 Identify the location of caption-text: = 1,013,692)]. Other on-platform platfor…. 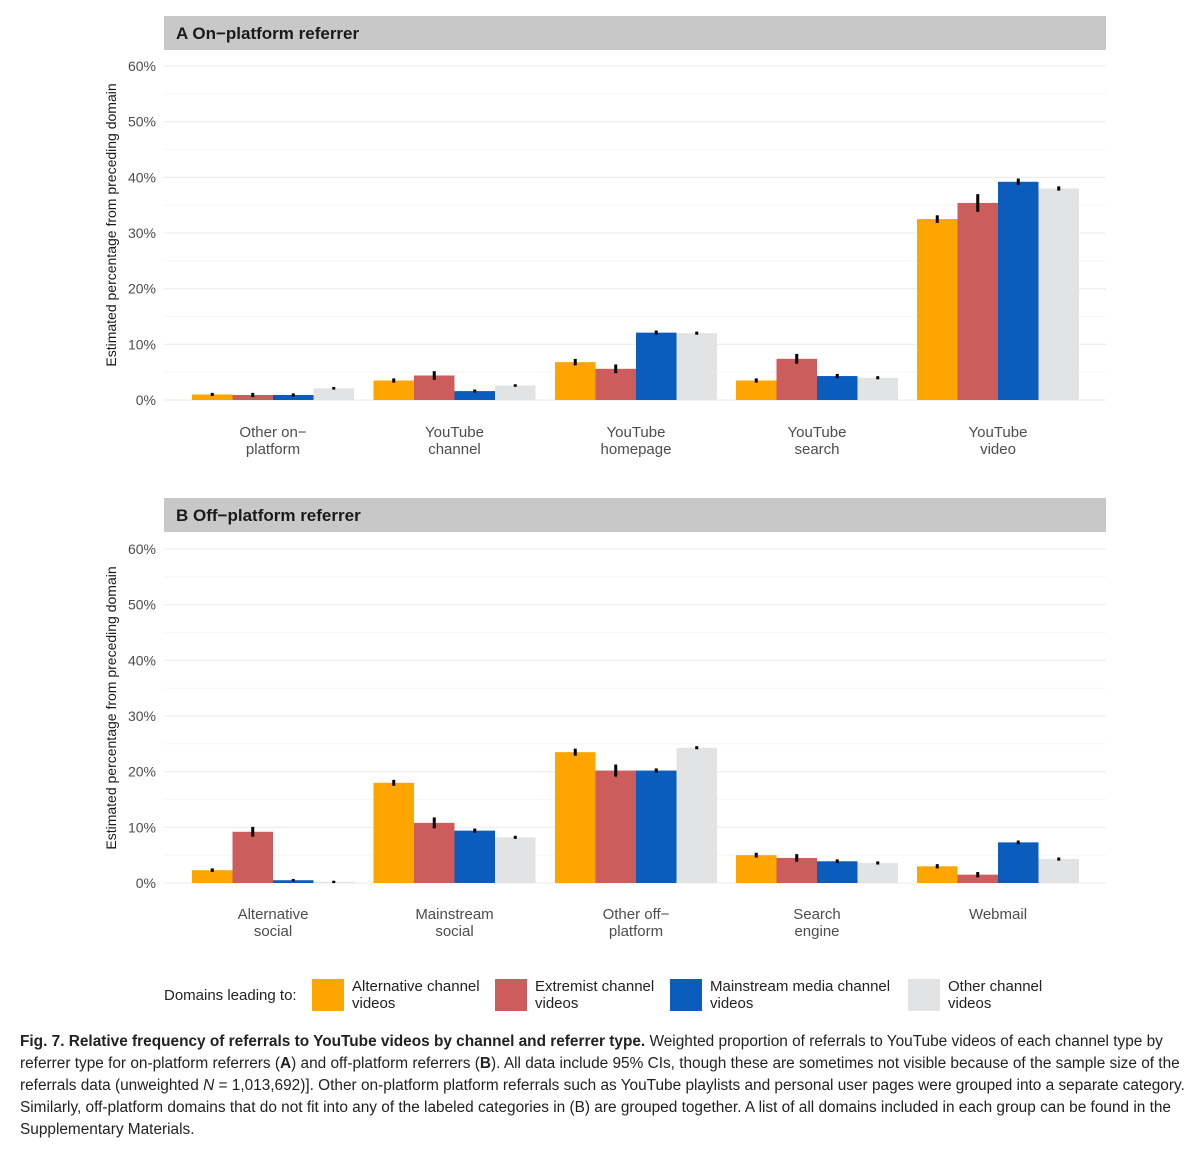
(602, 1107).